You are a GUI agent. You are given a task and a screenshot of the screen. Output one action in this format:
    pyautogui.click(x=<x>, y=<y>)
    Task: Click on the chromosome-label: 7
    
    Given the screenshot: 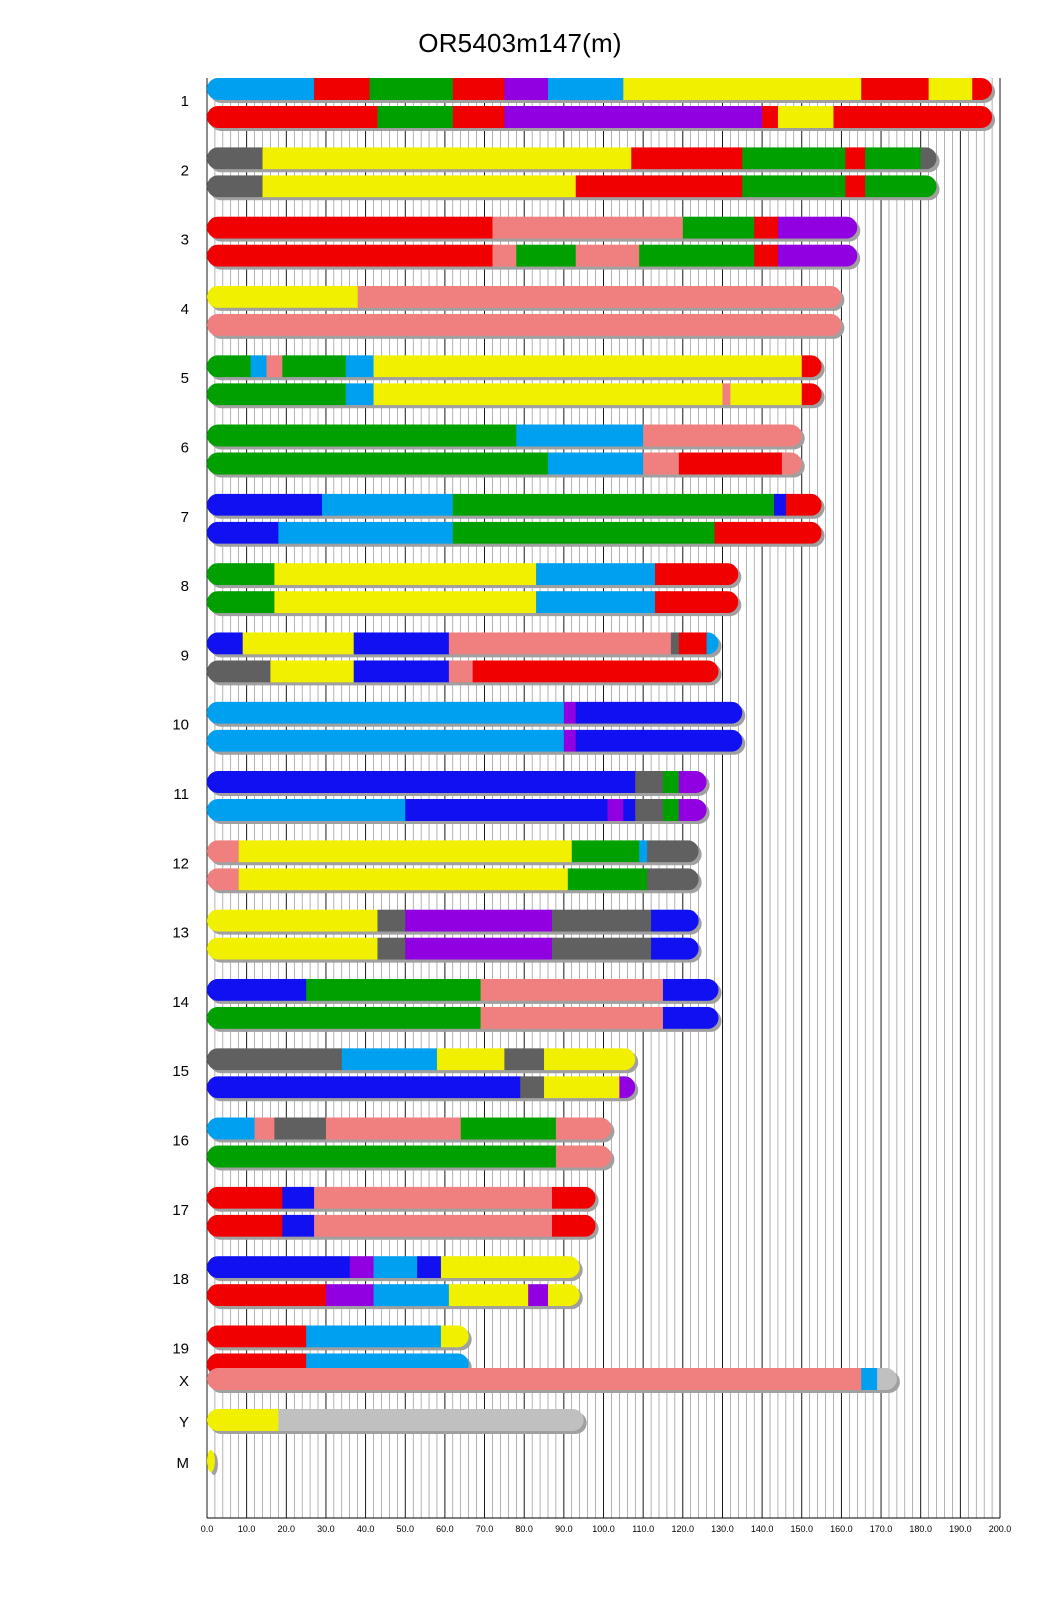 What is the action you would take?
    pyautogui.click(x=185, y=517)
    